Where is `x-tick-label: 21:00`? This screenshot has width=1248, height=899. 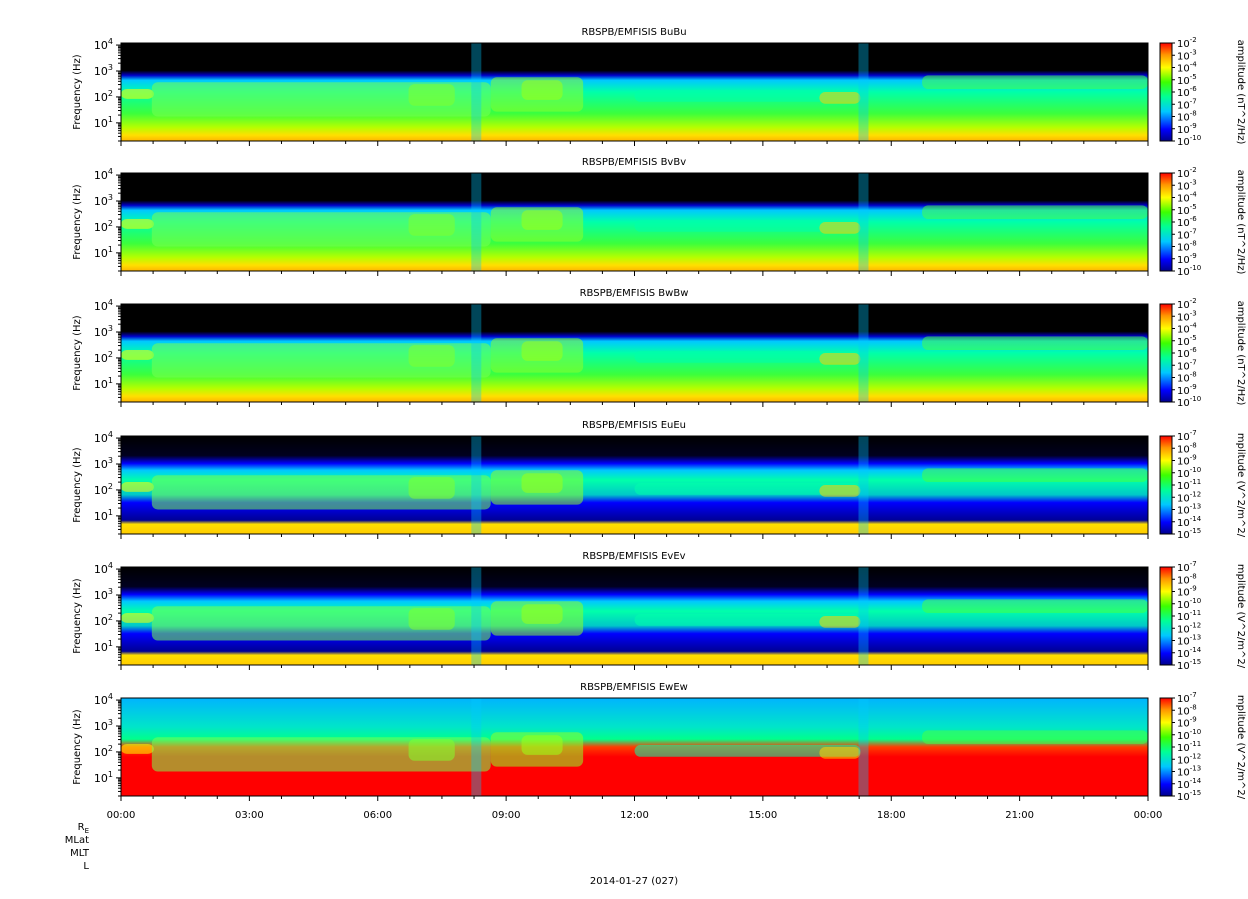 x-tick-label: 21:00 is located at coordinates (1019, 815).